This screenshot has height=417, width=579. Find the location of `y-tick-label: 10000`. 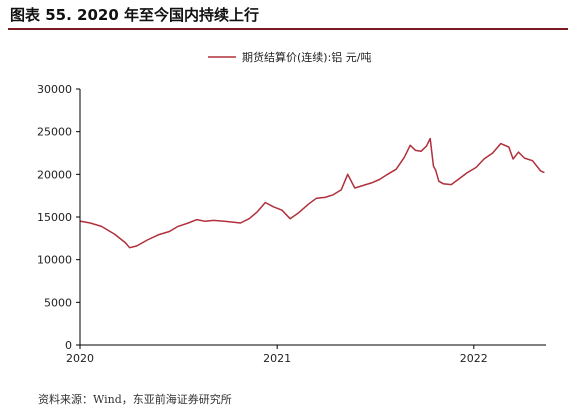

y-tick-label: 10000 is located at coordinates (54, 260).